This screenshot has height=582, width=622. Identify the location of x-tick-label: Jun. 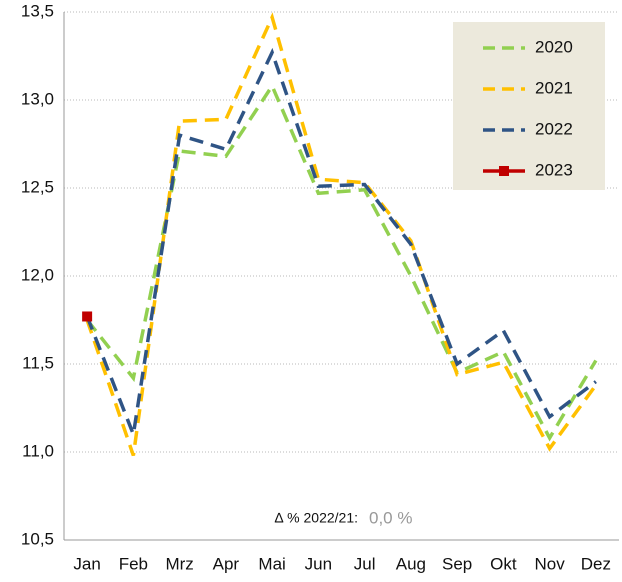
(318, 563).